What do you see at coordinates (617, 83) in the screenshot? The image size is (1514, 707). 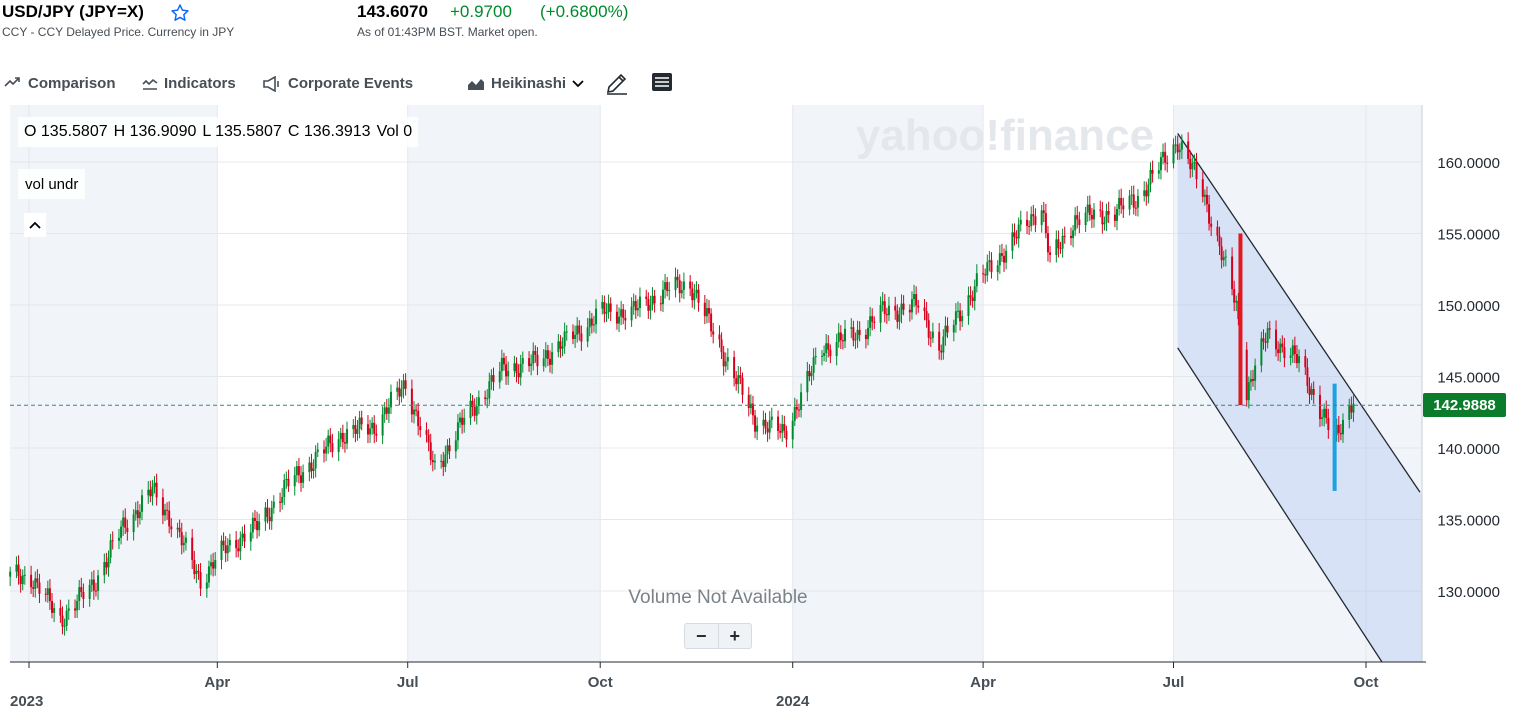 I see `draw-button` at bounding box center [617, 83].